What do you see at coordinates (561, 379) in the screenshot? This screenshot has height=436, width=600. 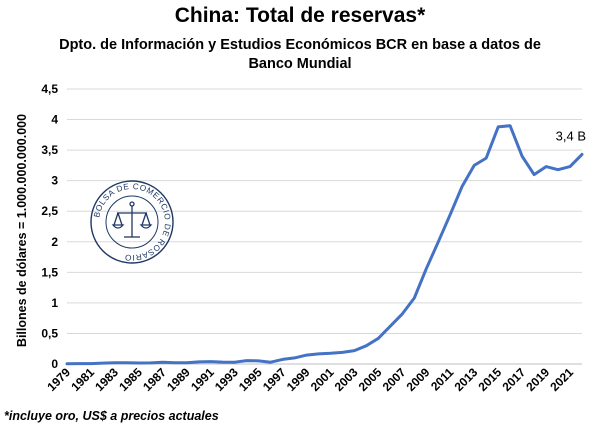 I see `x-tick-label: 2021` at bounding box center [561, 379].